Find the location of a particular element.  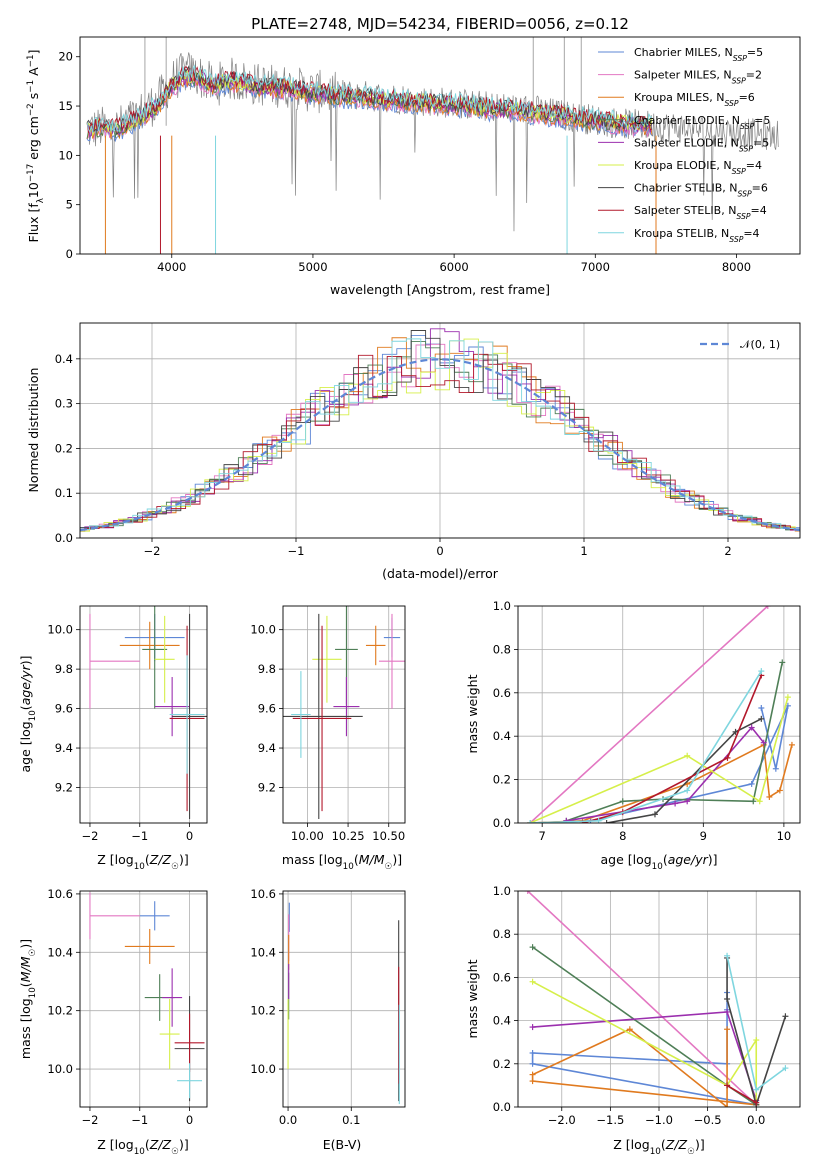

y-tick-label: 15 is located at coordinates (65, 106).